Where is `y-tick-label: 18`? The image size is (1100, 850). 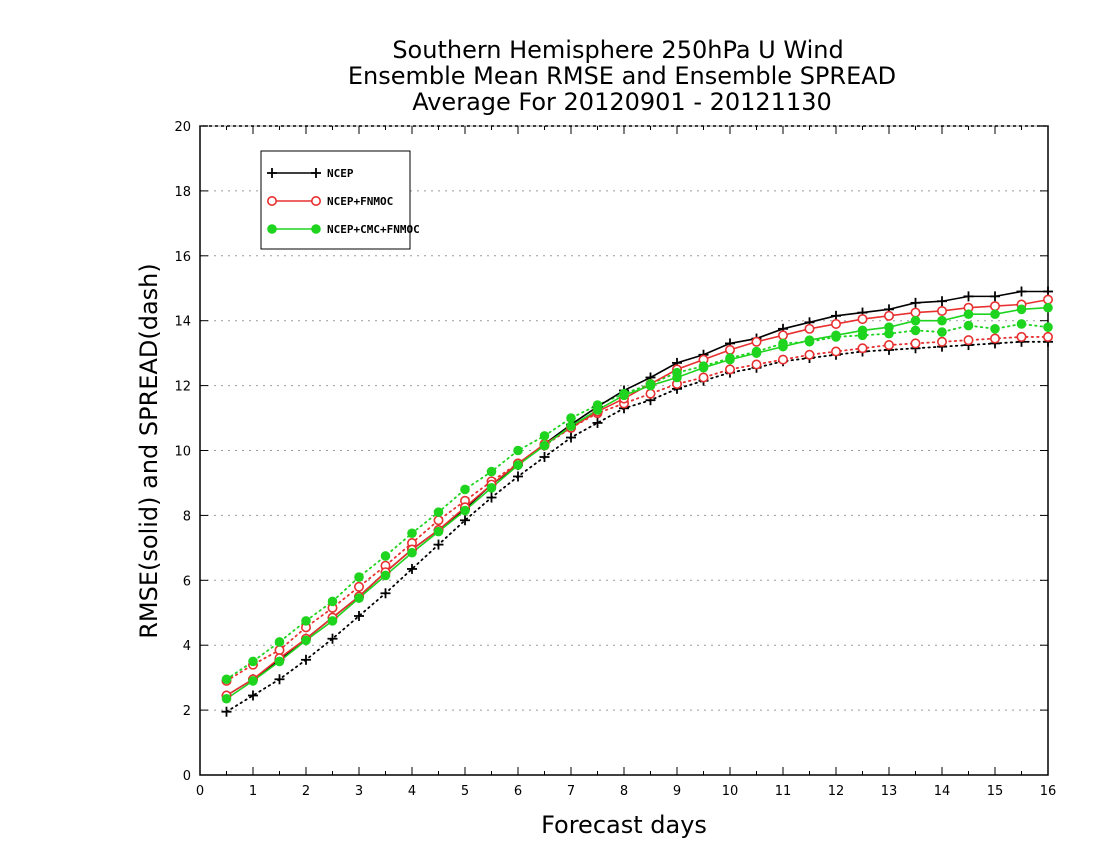
y-tick-label: 18 is located at coordinates (182, 192).